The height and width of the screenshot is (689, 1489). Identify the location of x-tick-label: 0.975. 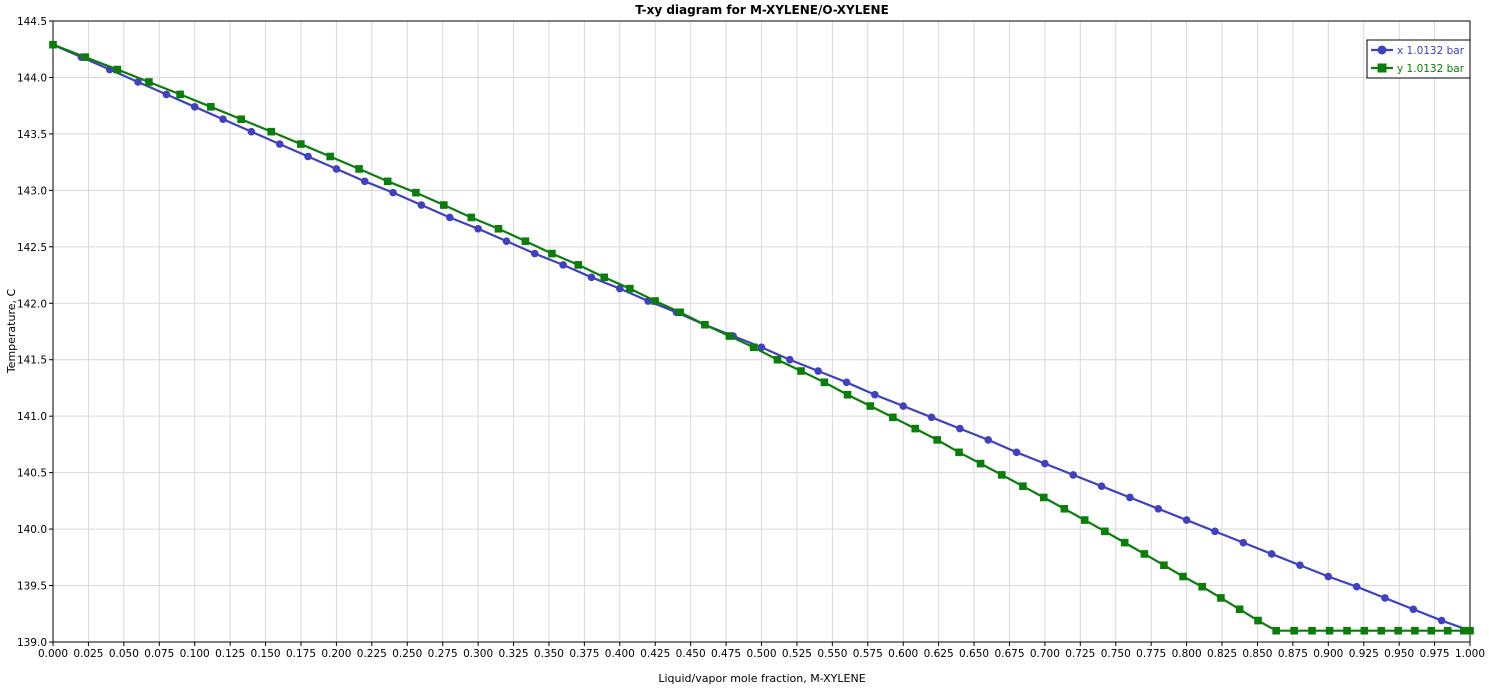
(1435, 654).